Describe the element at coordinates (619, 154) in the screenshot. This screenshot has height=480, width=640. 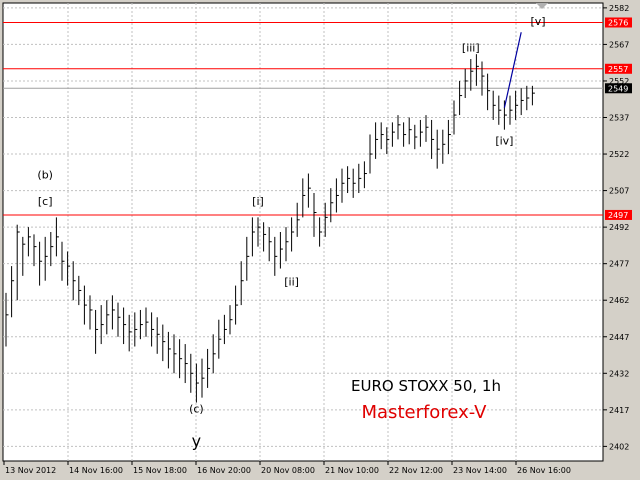
I see `y-tick-label: 2522` at that location.